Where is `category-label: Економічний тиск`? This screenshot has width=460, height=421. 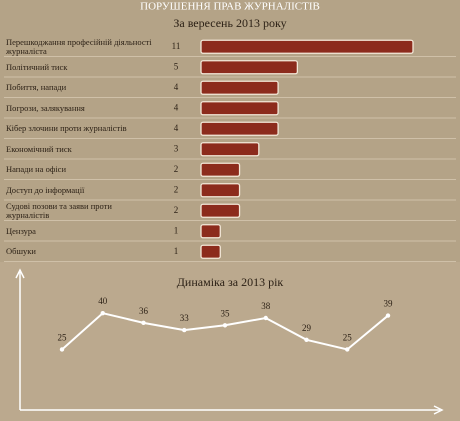
category-label: Економічний тиск is located at coordinates (39, 148).